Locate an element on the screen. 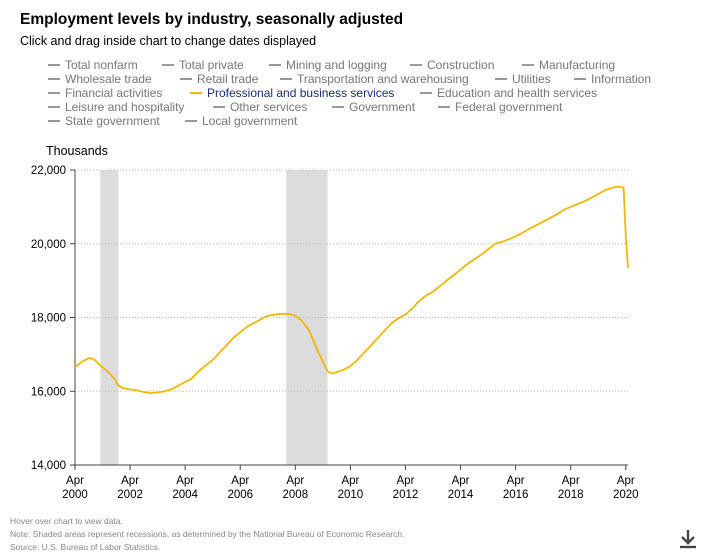 The height and width of the screenshot is (559, 711). legend-item-local-government: Local government is located at coordinates (241, 121).